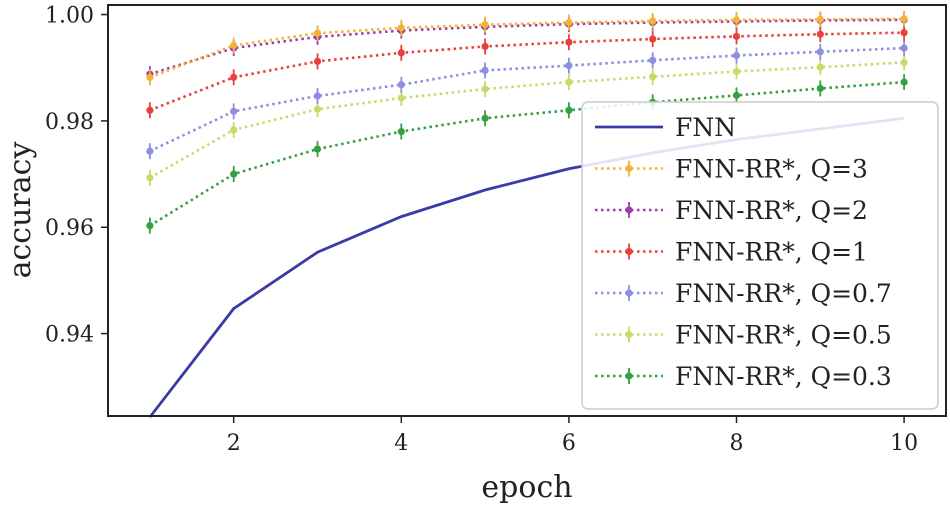 The width and height of the screenshot is (950, 507). I want to click on x-tick-label: 2, so click(234, 443).